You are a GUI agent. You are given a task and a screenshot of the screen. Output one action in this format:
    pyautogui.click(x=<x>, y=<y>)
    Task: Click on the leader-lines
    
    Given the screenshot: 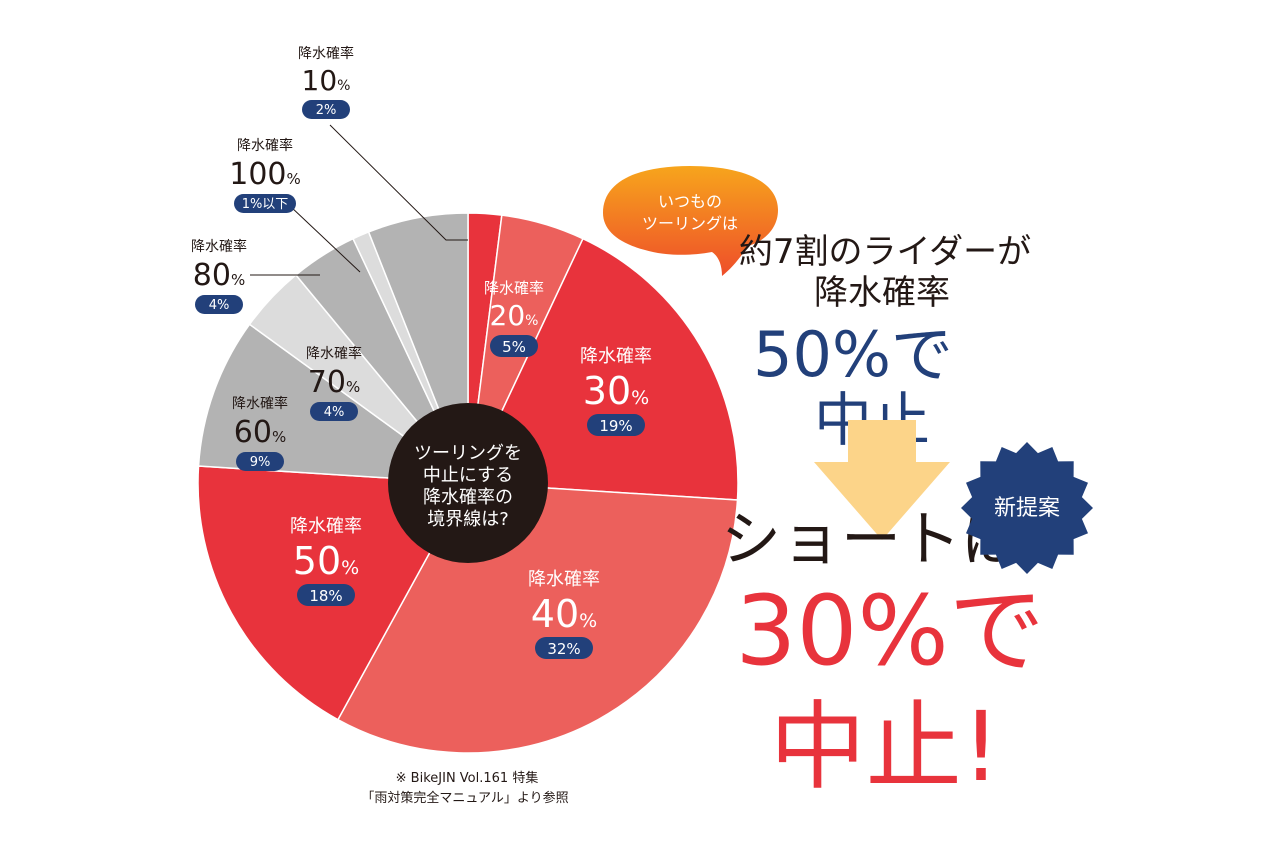 What is the action you would take?
    pyautogui.click(x=359, y=200)
    